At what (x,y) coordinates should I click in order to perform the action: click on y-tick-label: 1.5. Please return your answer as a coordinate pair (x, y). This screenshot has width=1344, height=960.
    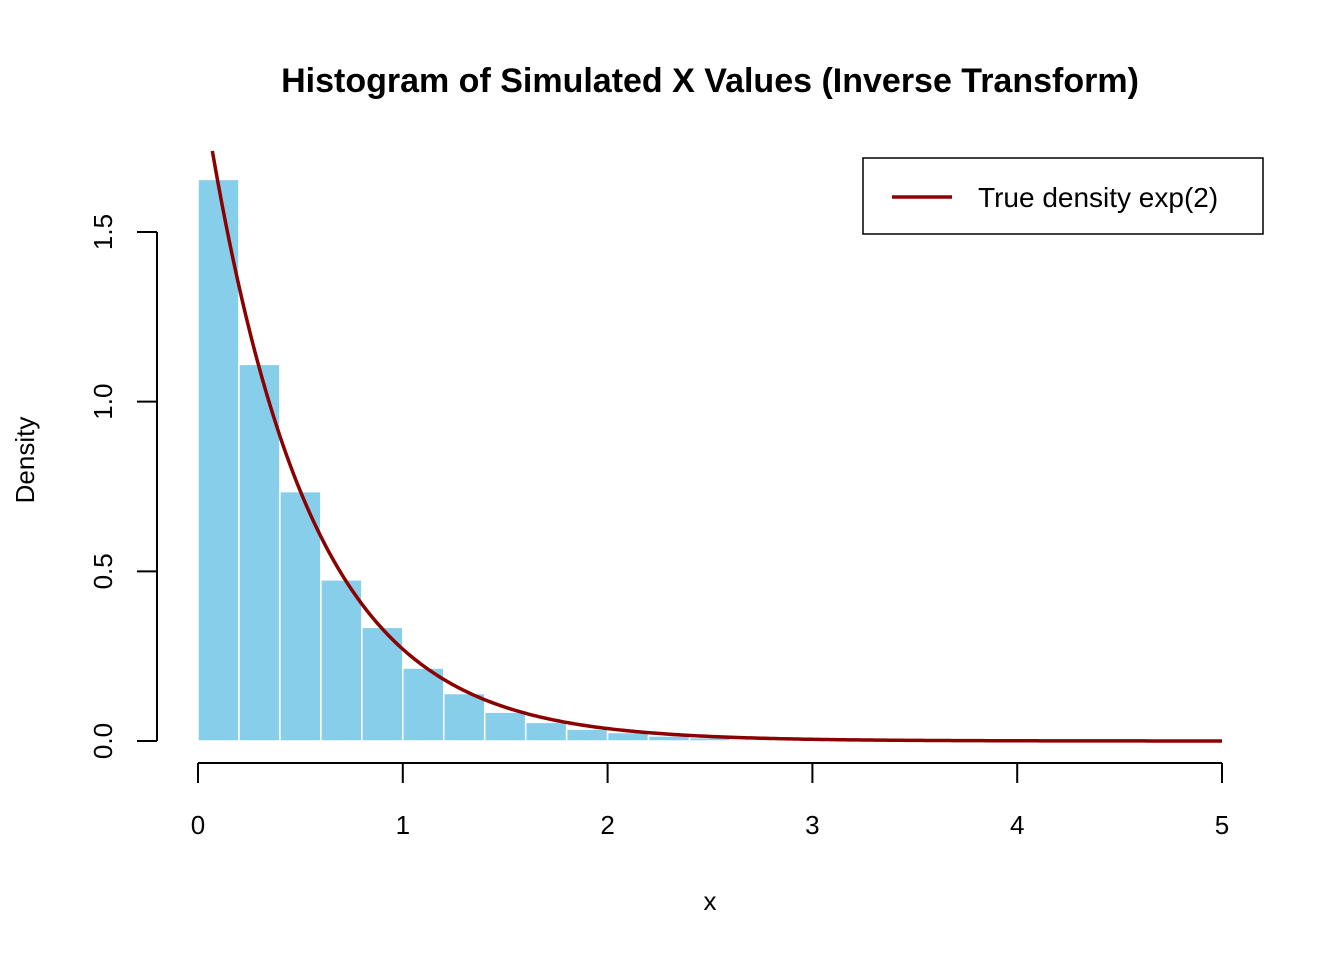
    Looking at the image, I should click on (103, 232).